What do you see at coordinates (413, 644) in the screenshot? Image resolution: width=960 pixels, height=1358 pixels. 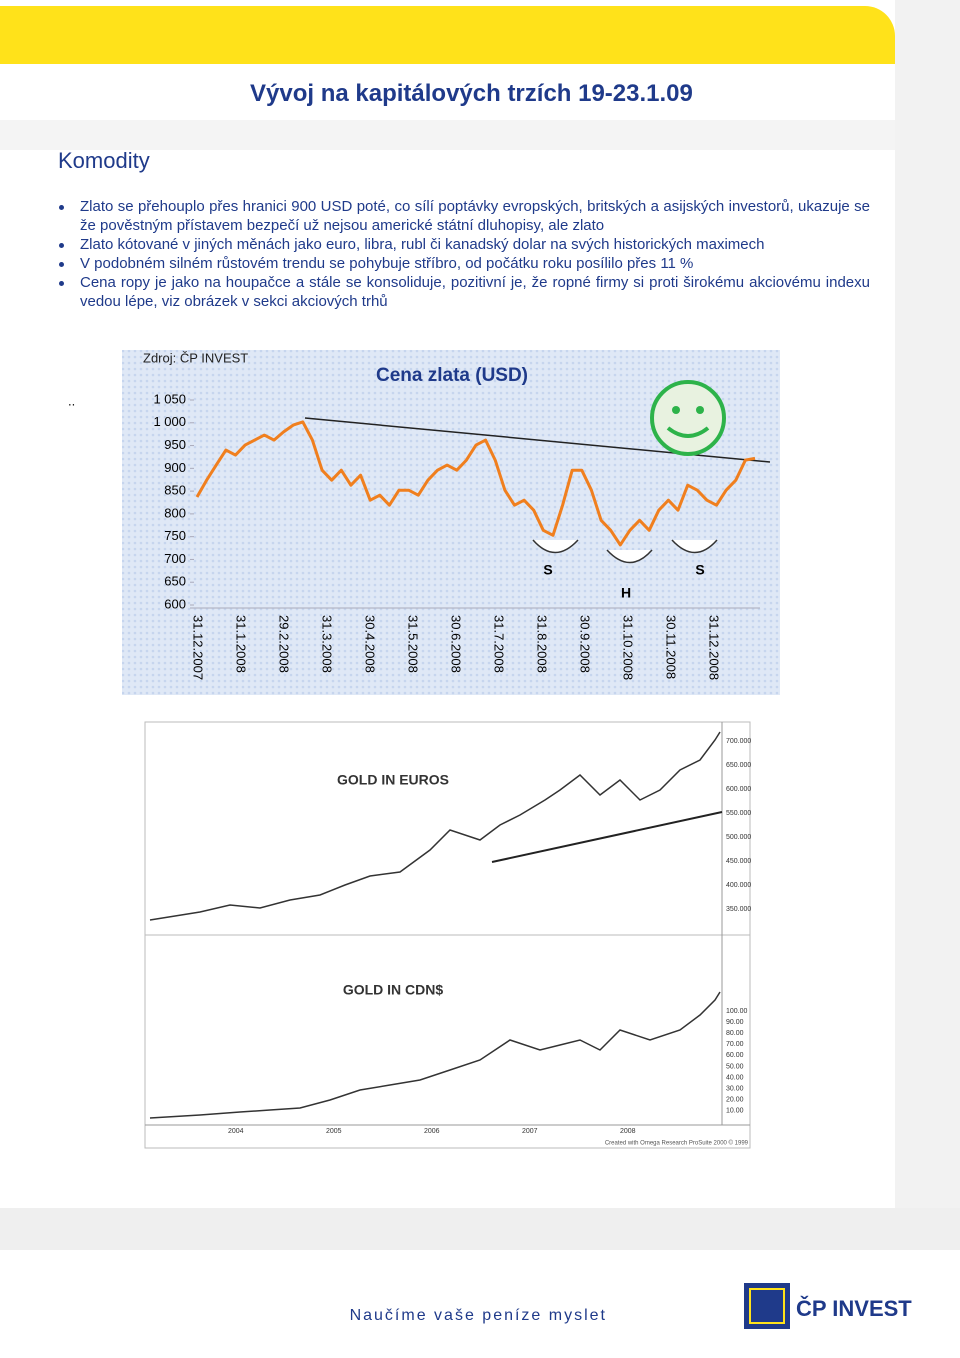 I see `x-tick-label: 31.5.2008` at bounding box center [413, 644].